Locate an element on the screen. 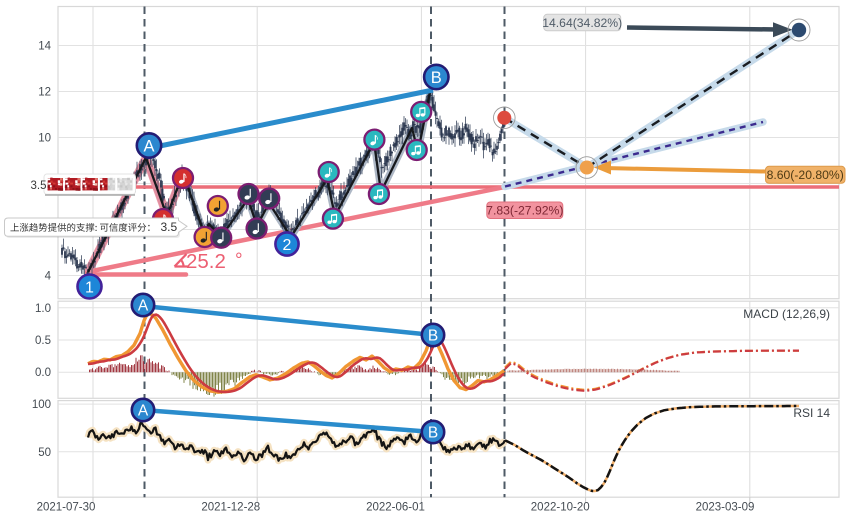 This screenshot has height=520, width=846. svg-text: 100 is located at coordinates (41, 405).